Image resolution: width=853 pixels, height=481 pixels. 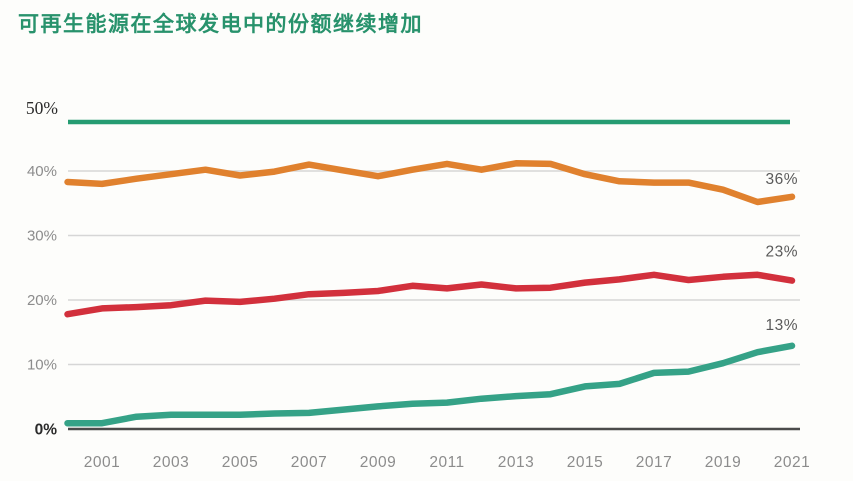 What do you see at coordinates (309, 462) in the screenshot?
I see `x-tick-2007: 2007` at bounding box center [309, 462].